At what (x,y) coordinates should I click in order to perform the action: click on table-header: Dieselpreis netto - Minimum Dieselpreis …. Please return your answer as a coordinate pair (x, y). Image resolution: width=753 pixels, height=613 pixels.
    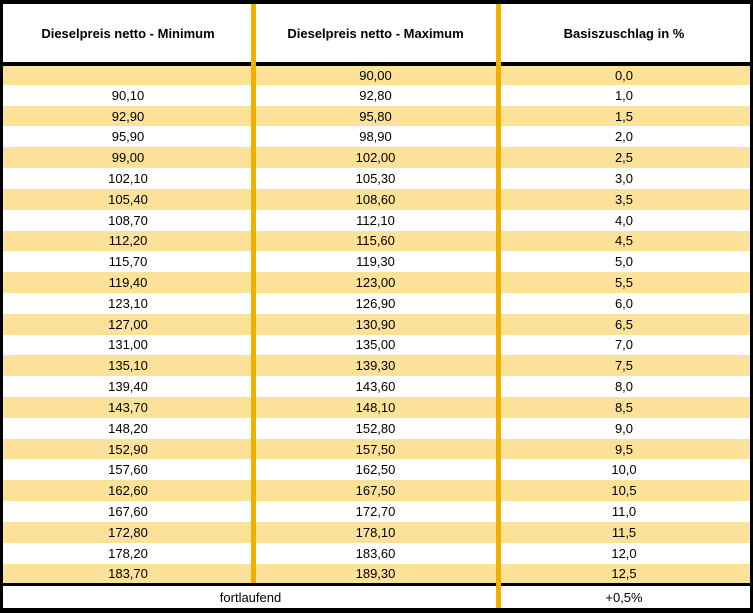
    Looking at the image, I should click on (376, 35).